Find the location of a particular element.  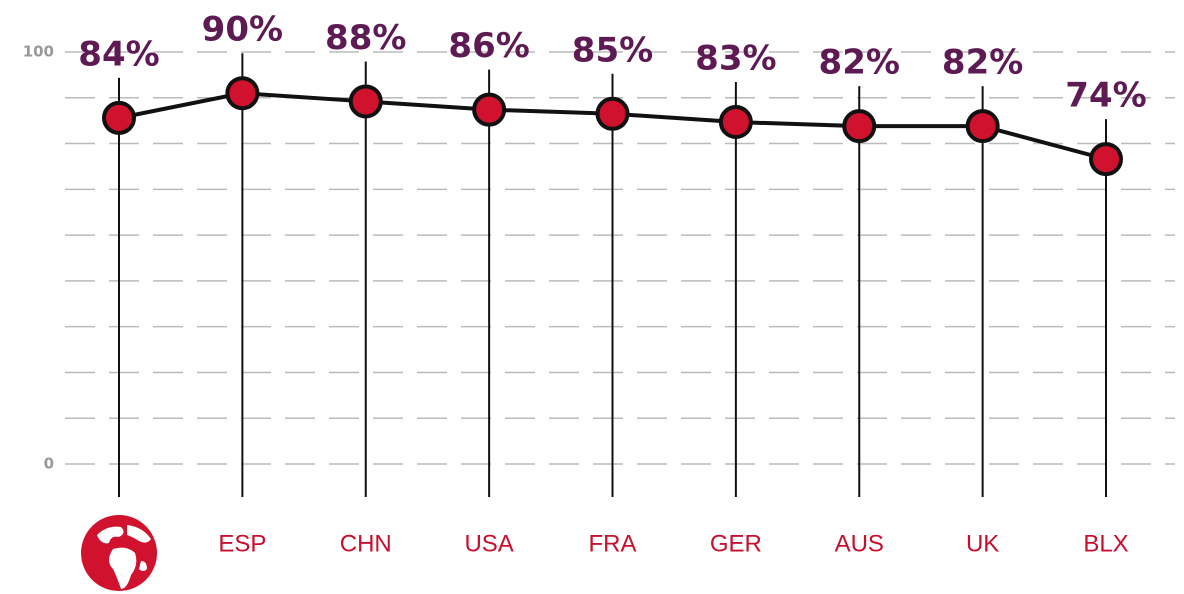

value-label: 83% is located at coordinates (735, 59).